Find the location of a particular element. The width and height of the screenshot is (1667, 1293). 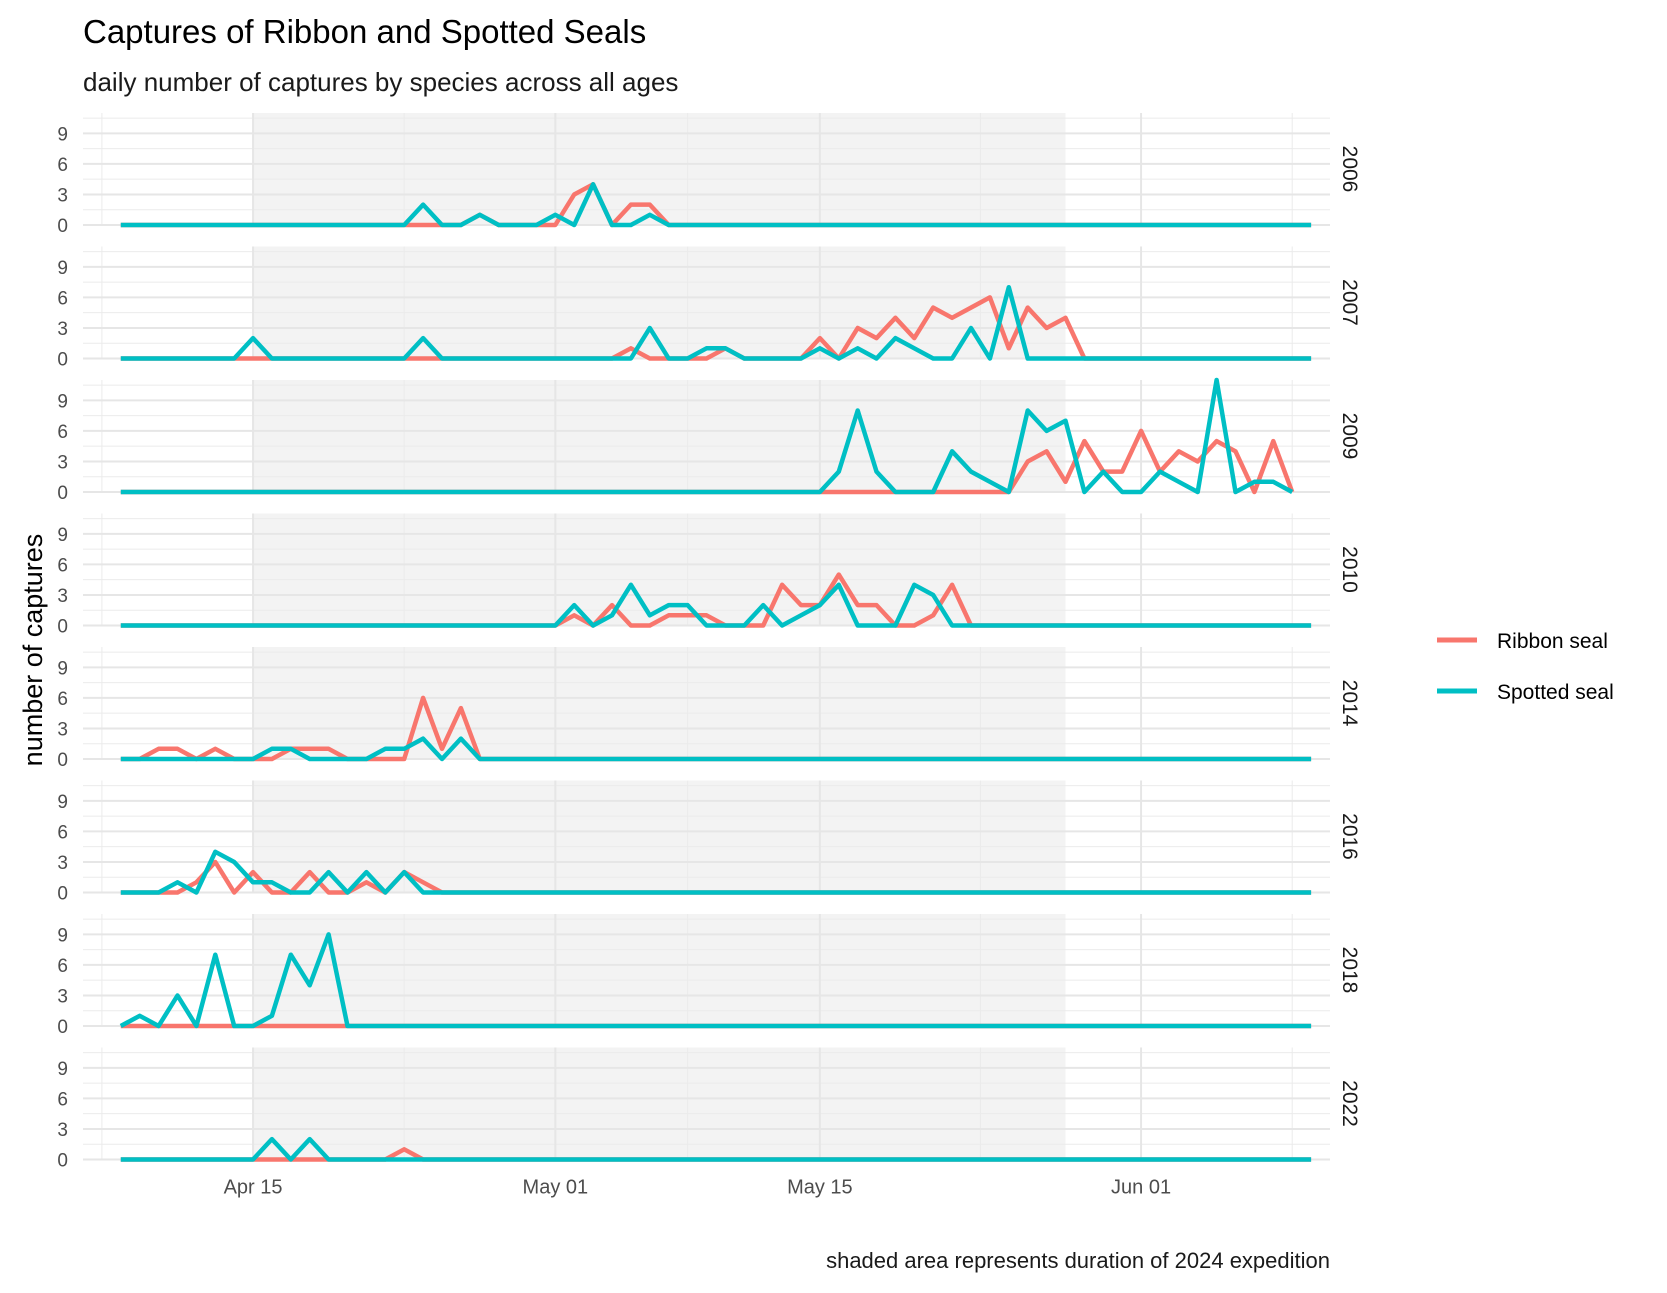

legend-label: Ribbon seal is located at coordinates (1552, 641).